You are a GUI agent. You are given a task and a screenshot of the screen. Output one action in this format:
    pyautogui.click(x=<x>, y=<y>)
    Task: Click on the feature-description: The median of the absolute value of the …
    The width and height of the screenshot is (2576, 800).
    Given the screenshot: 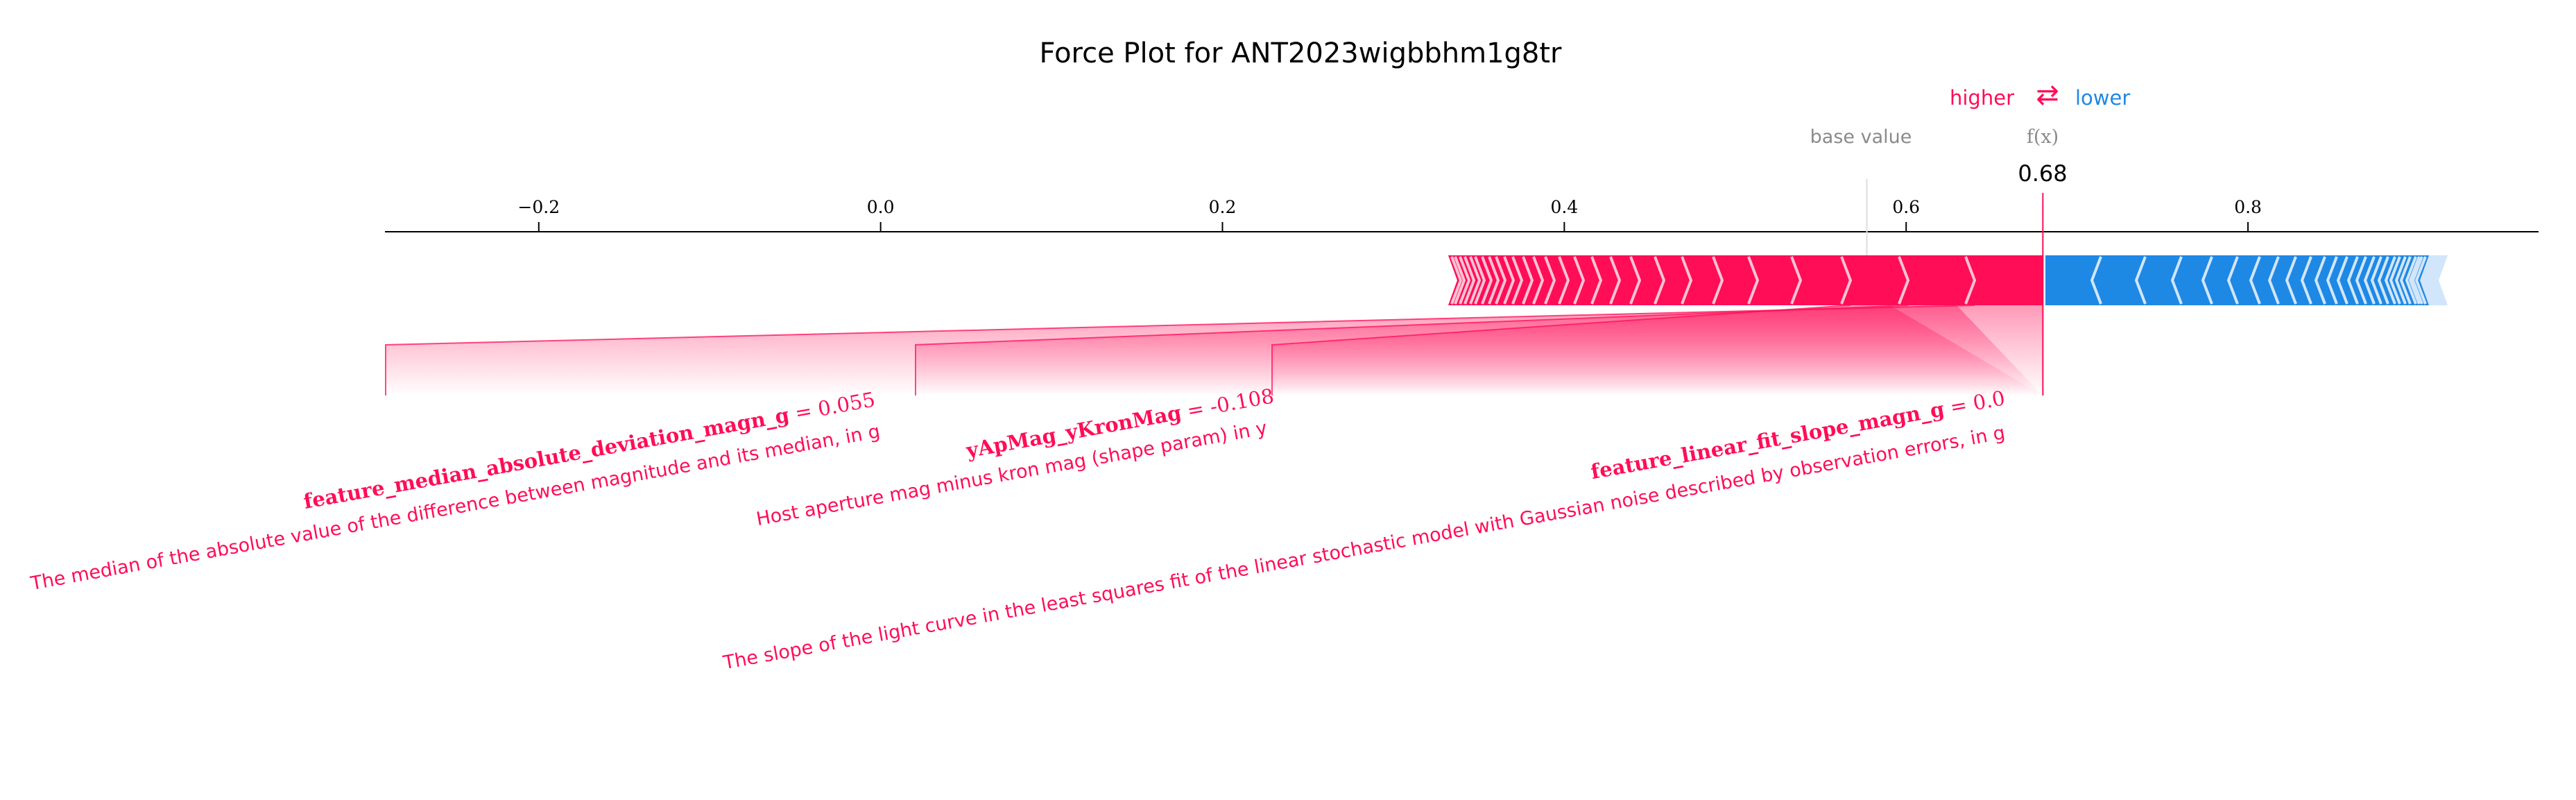 What is the action you would take?
    pyautogui.click(x=455, y=507)
    